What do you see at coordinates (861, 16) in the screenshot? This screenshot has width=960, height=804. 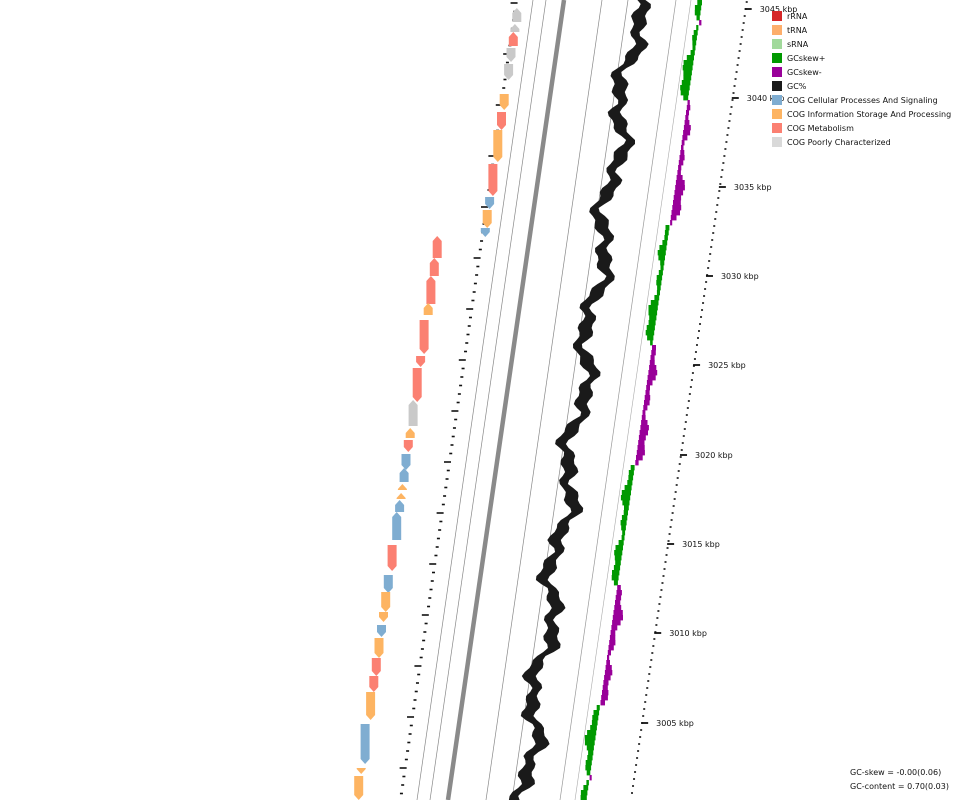 I see `legend-item: rRNA` at bounding box center [861, 16].